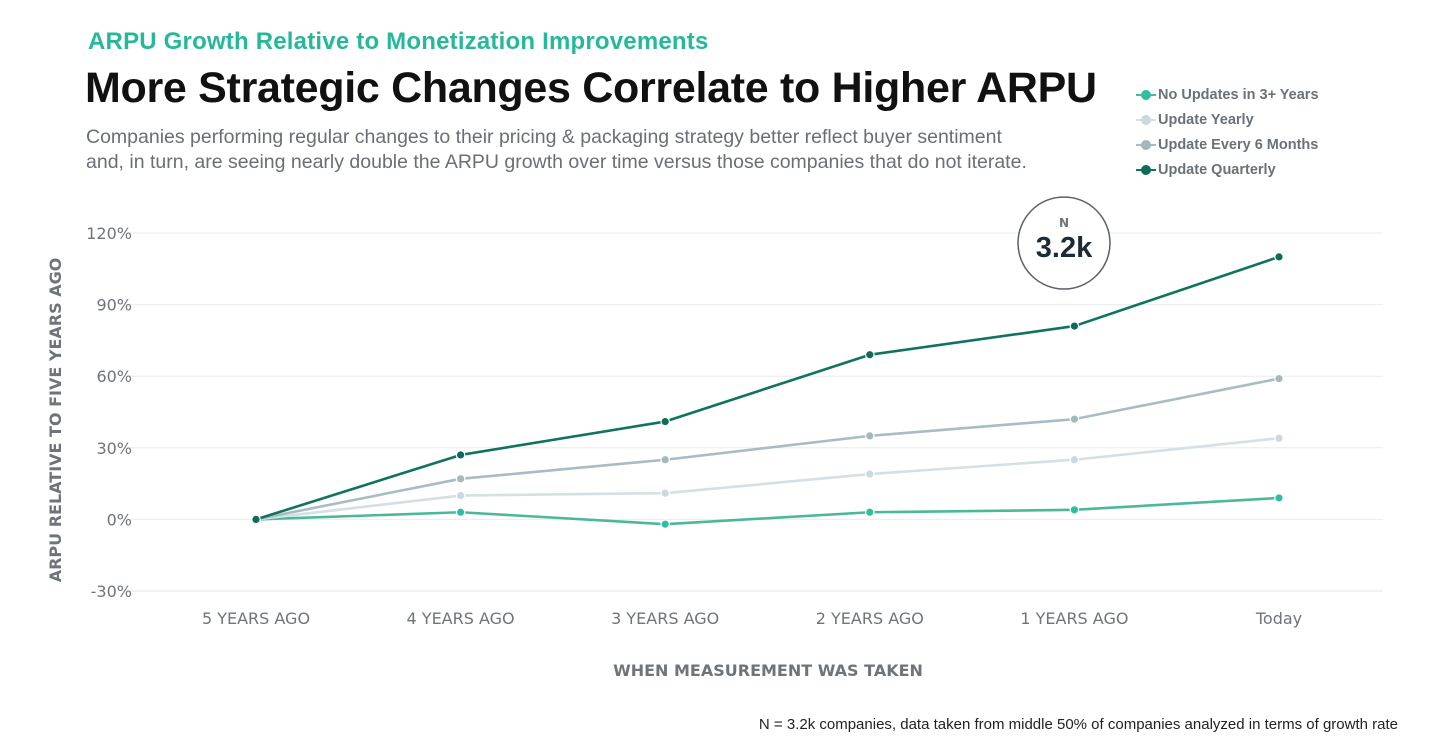 The width and height of the screenshot is (1456, 750). I want to click on legend-label: Update Yearly, so click(1206, 119).